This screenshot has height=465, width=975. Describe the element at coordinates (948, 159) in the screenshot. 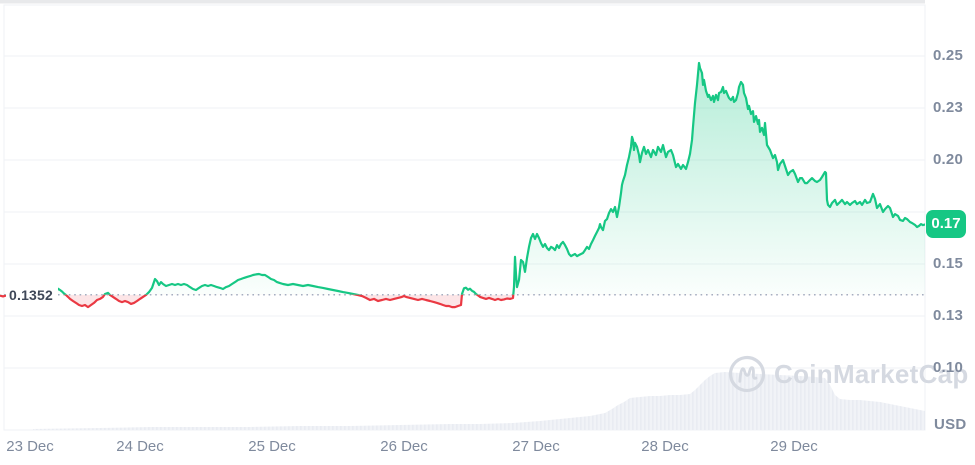

I see `y-axis-label: 0.20` at that location.